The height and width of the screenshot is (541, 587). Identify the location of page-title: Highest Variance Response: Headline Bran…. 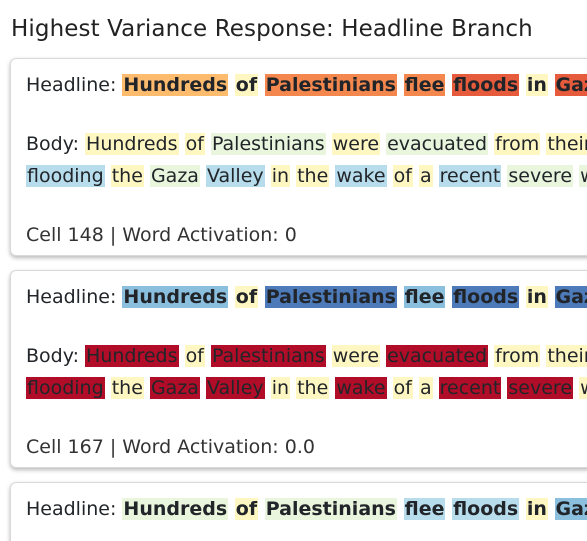
(272, 29).